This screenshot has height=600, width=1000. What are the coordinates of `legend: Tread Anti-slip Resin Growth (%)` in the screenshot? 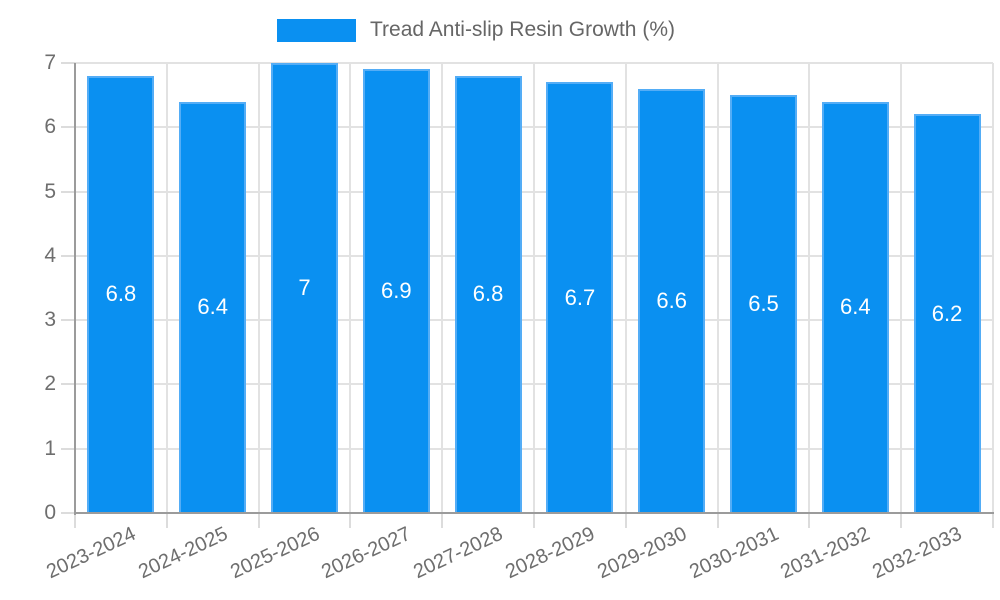 It's located at (476, 30).